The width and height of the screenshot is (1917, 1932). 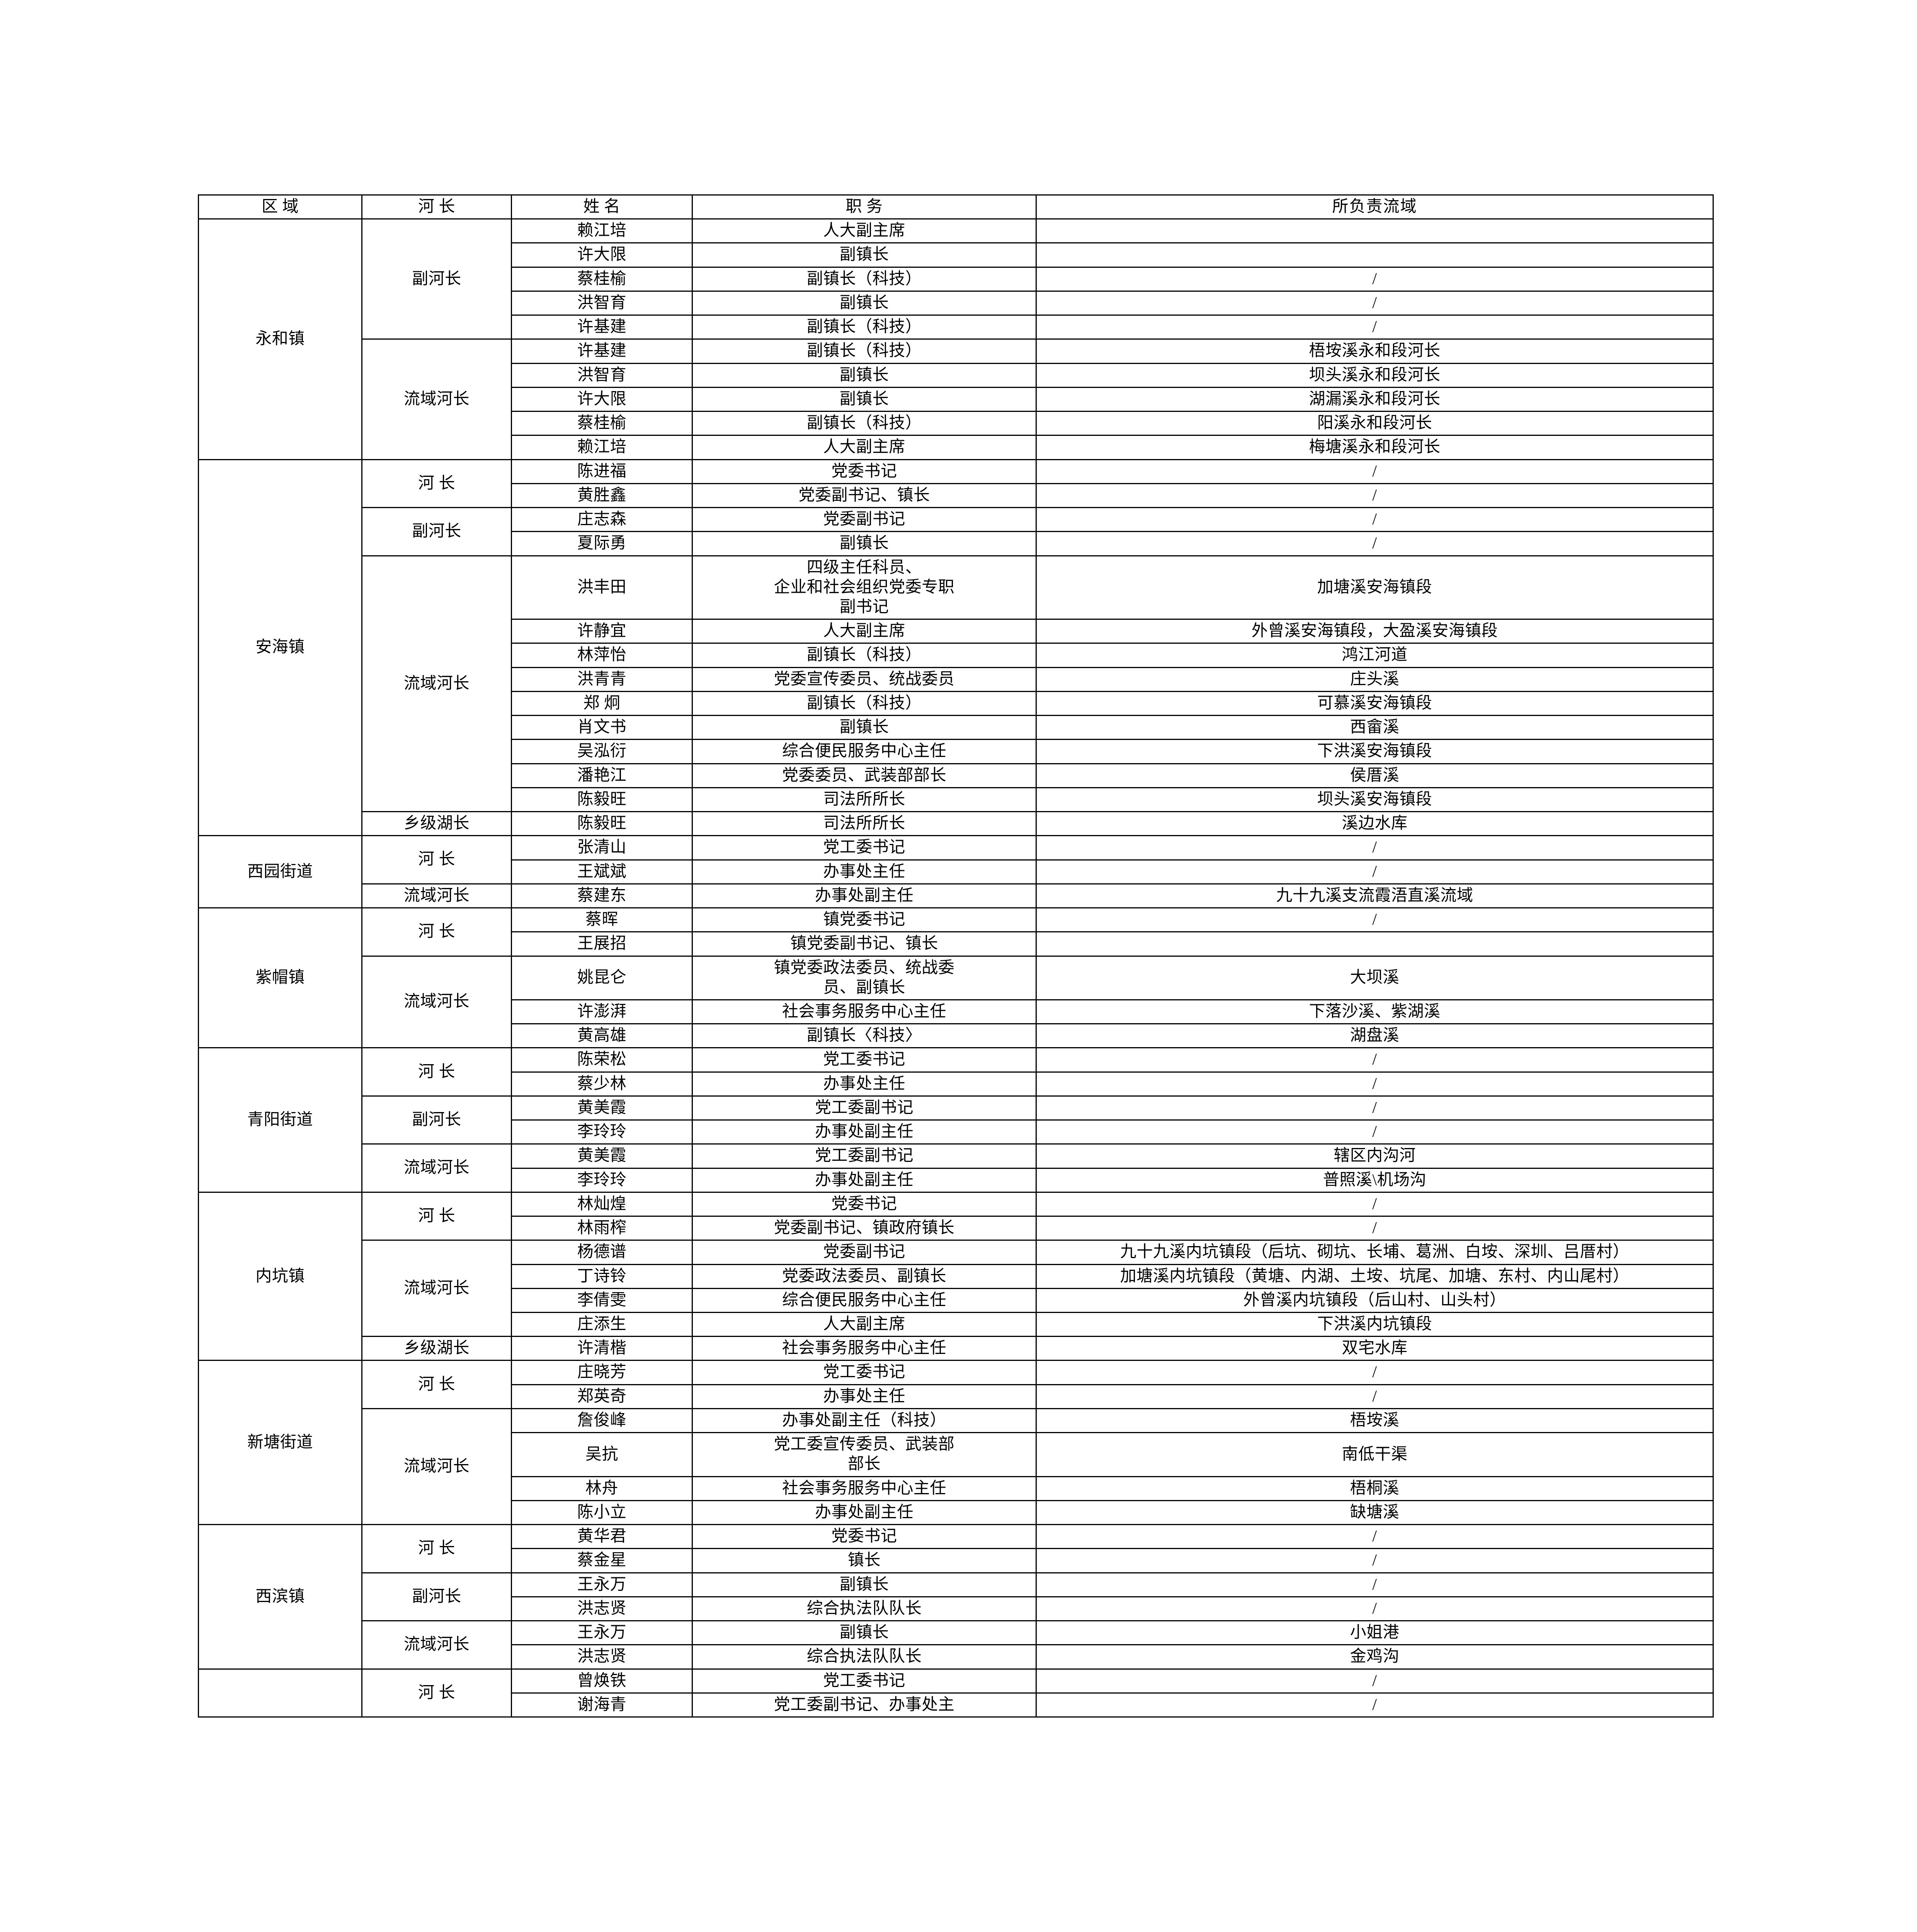 I want to click on table-row: 吴泓衍 综合便民服务中心主任 下洪溪安海镇段, so click(x=956, y=752).